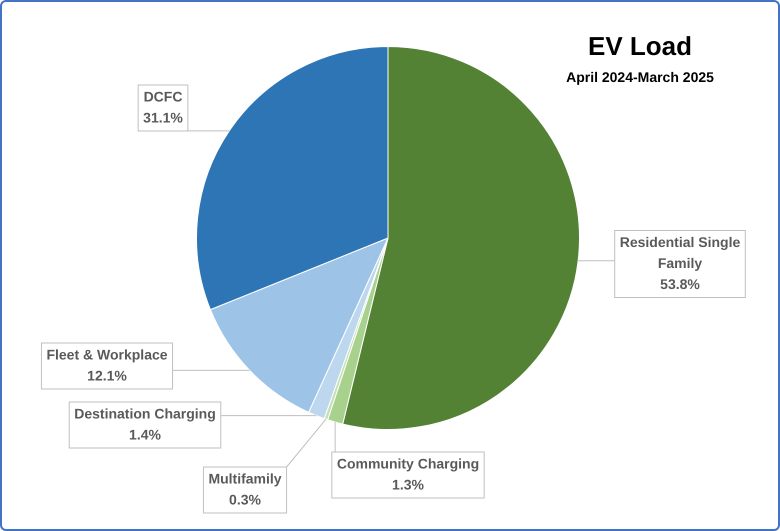 The height and width of the screenshot is (531, 780). What do you see at coordinates (640, 46) in the screenshot?
I see `chart-title: EV Load` at bounding box center [640, 46].